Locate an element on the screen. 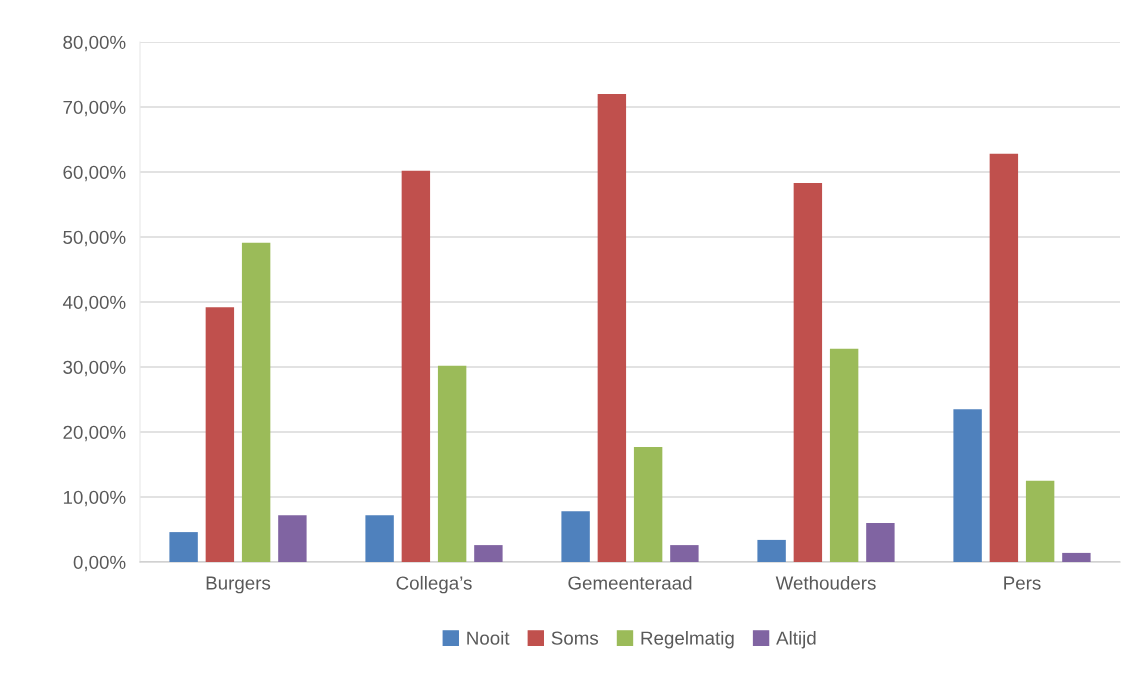 The width and height of the screenshot is (1147, 676). y-tick-label: 80,00% is located at coordinates (94, 43).